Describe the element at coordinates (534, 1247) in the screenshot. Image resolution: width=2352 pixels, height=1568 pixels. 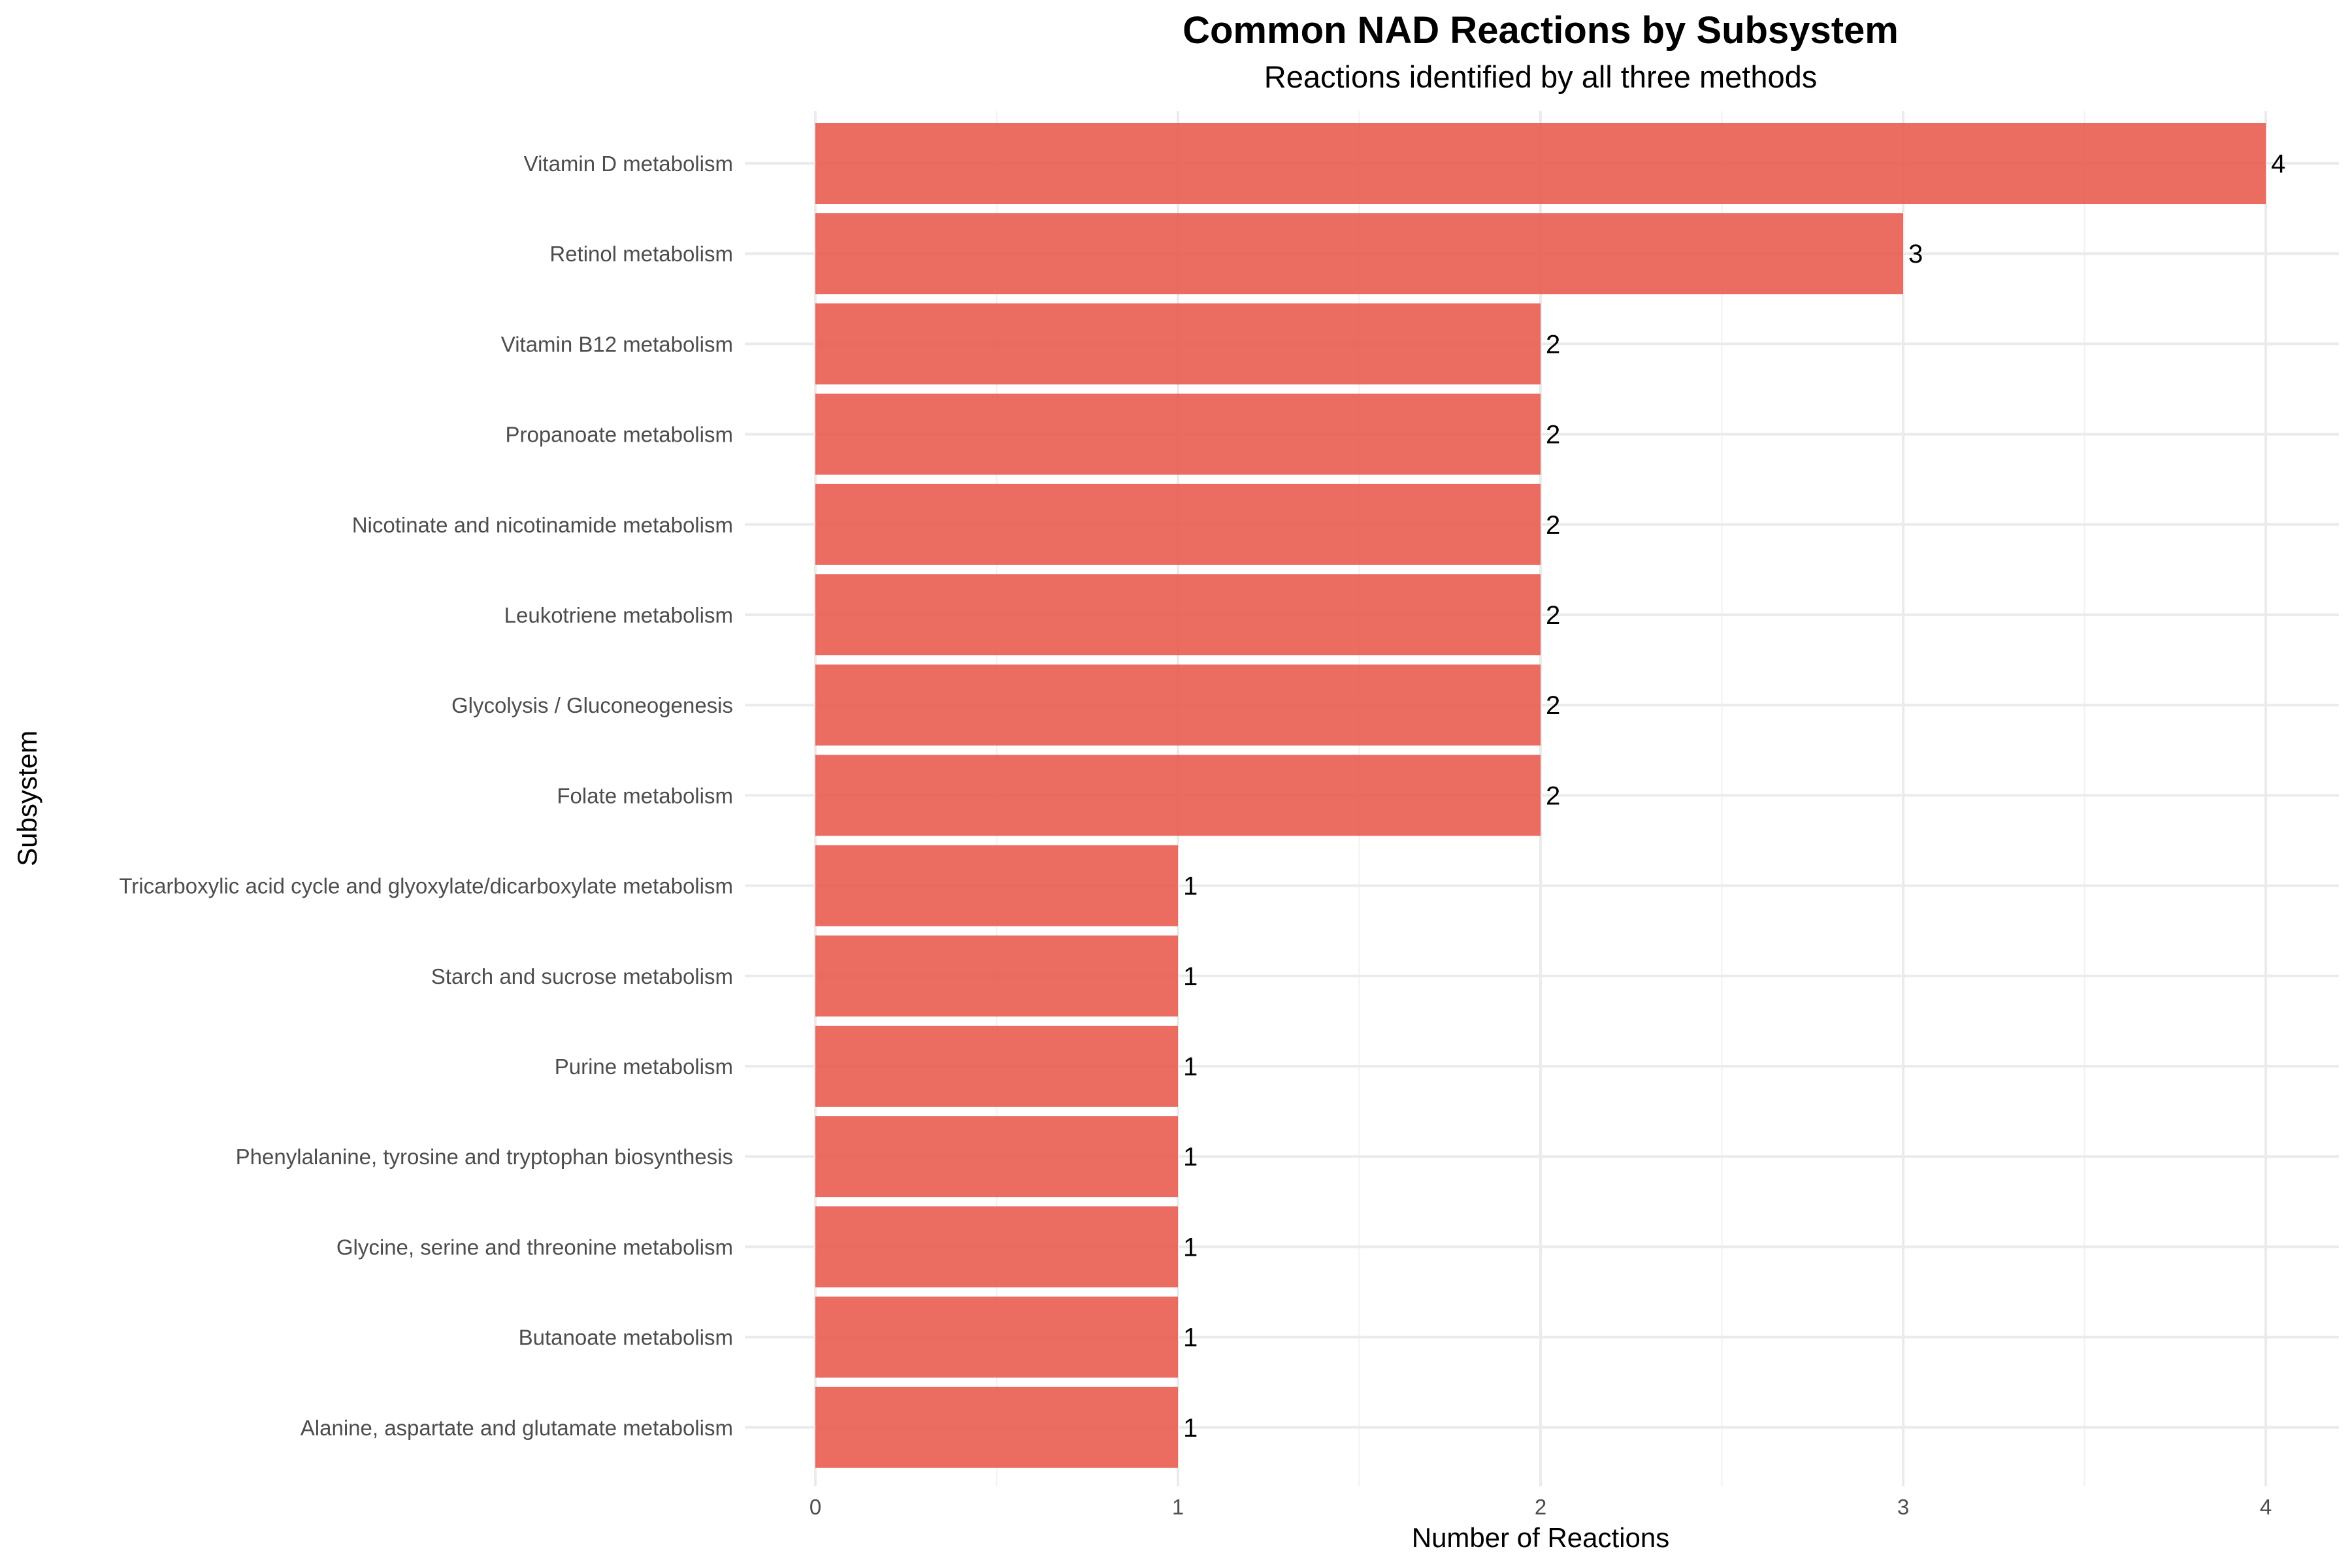
I see `y-tick-label: Glycine, serine and threonine metabolism` at that location.